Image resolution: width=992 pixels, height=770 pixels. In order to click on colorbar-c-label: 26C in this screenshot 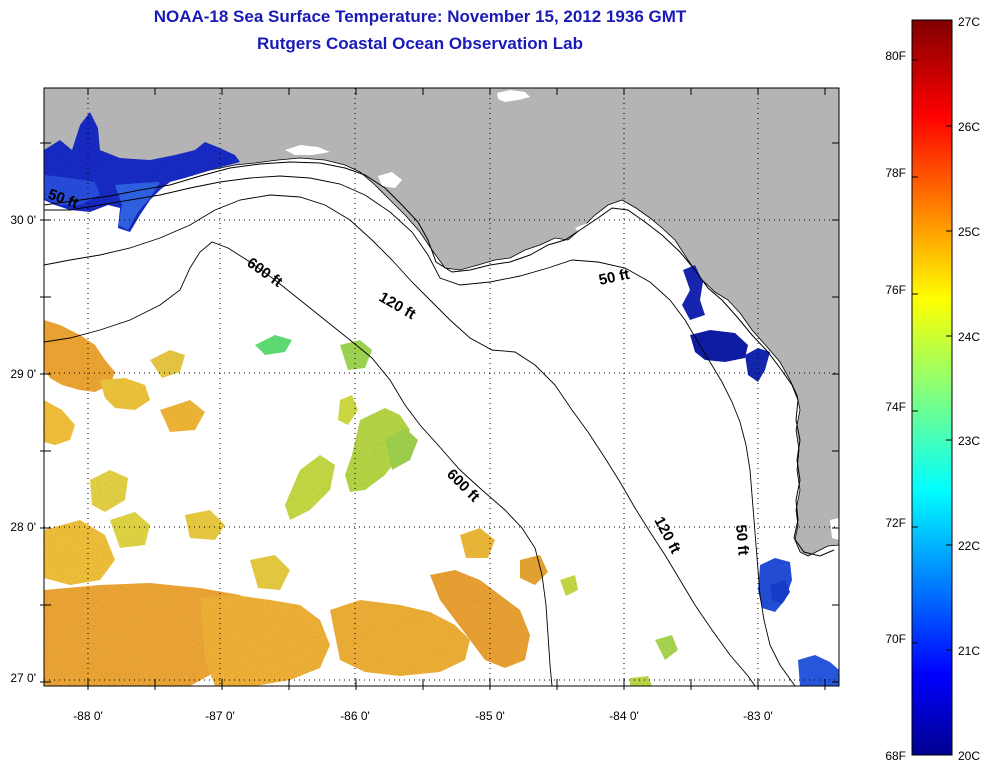, I will do `click(969, 127)`.